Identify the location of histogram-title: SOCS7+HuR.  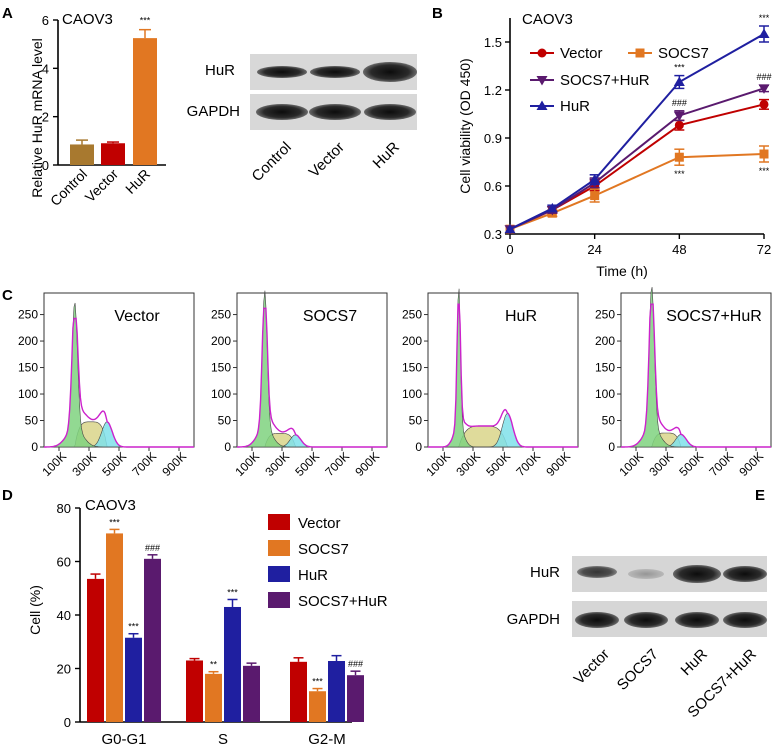
(714, 316).